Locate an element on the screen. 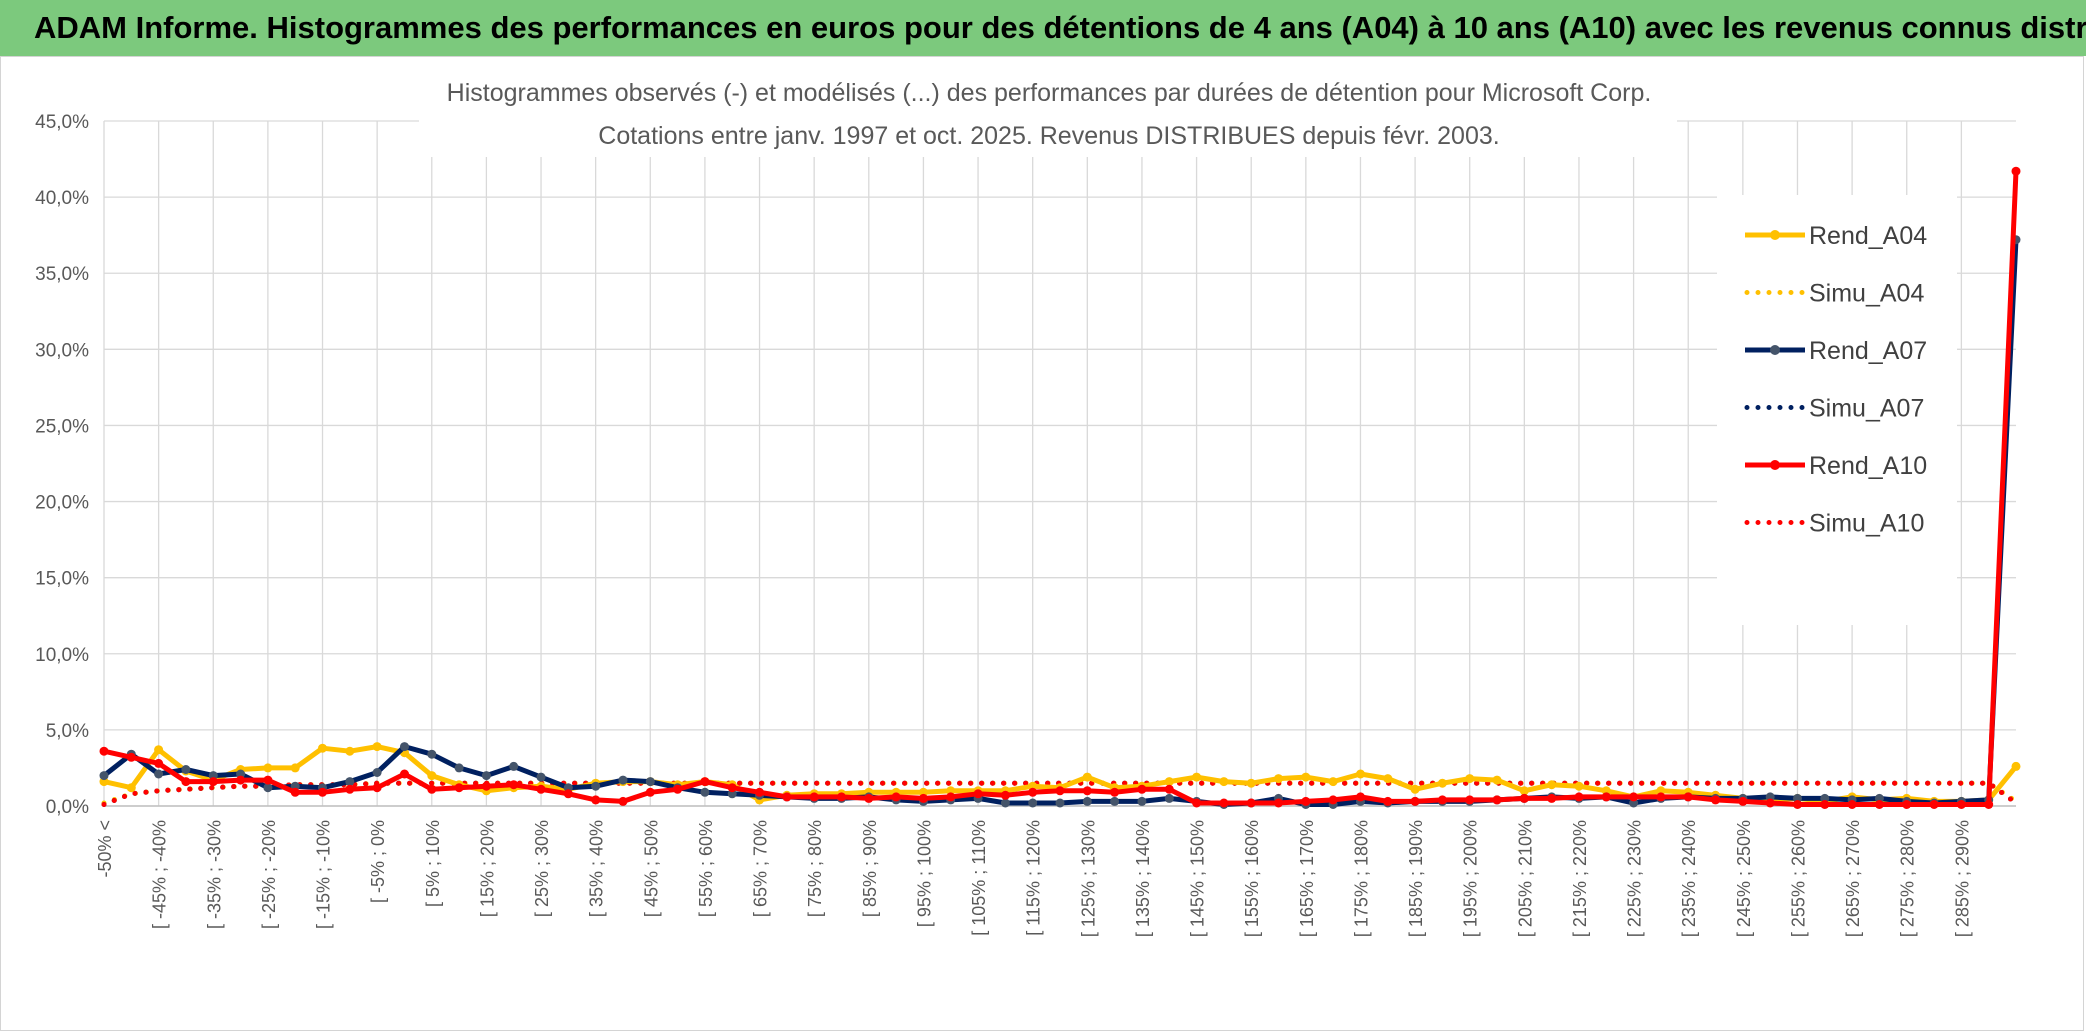 This screenshot has height=1033, width=2086. x-tick-label: [ 205% ; 210% is located at coordinates (1525, 878).